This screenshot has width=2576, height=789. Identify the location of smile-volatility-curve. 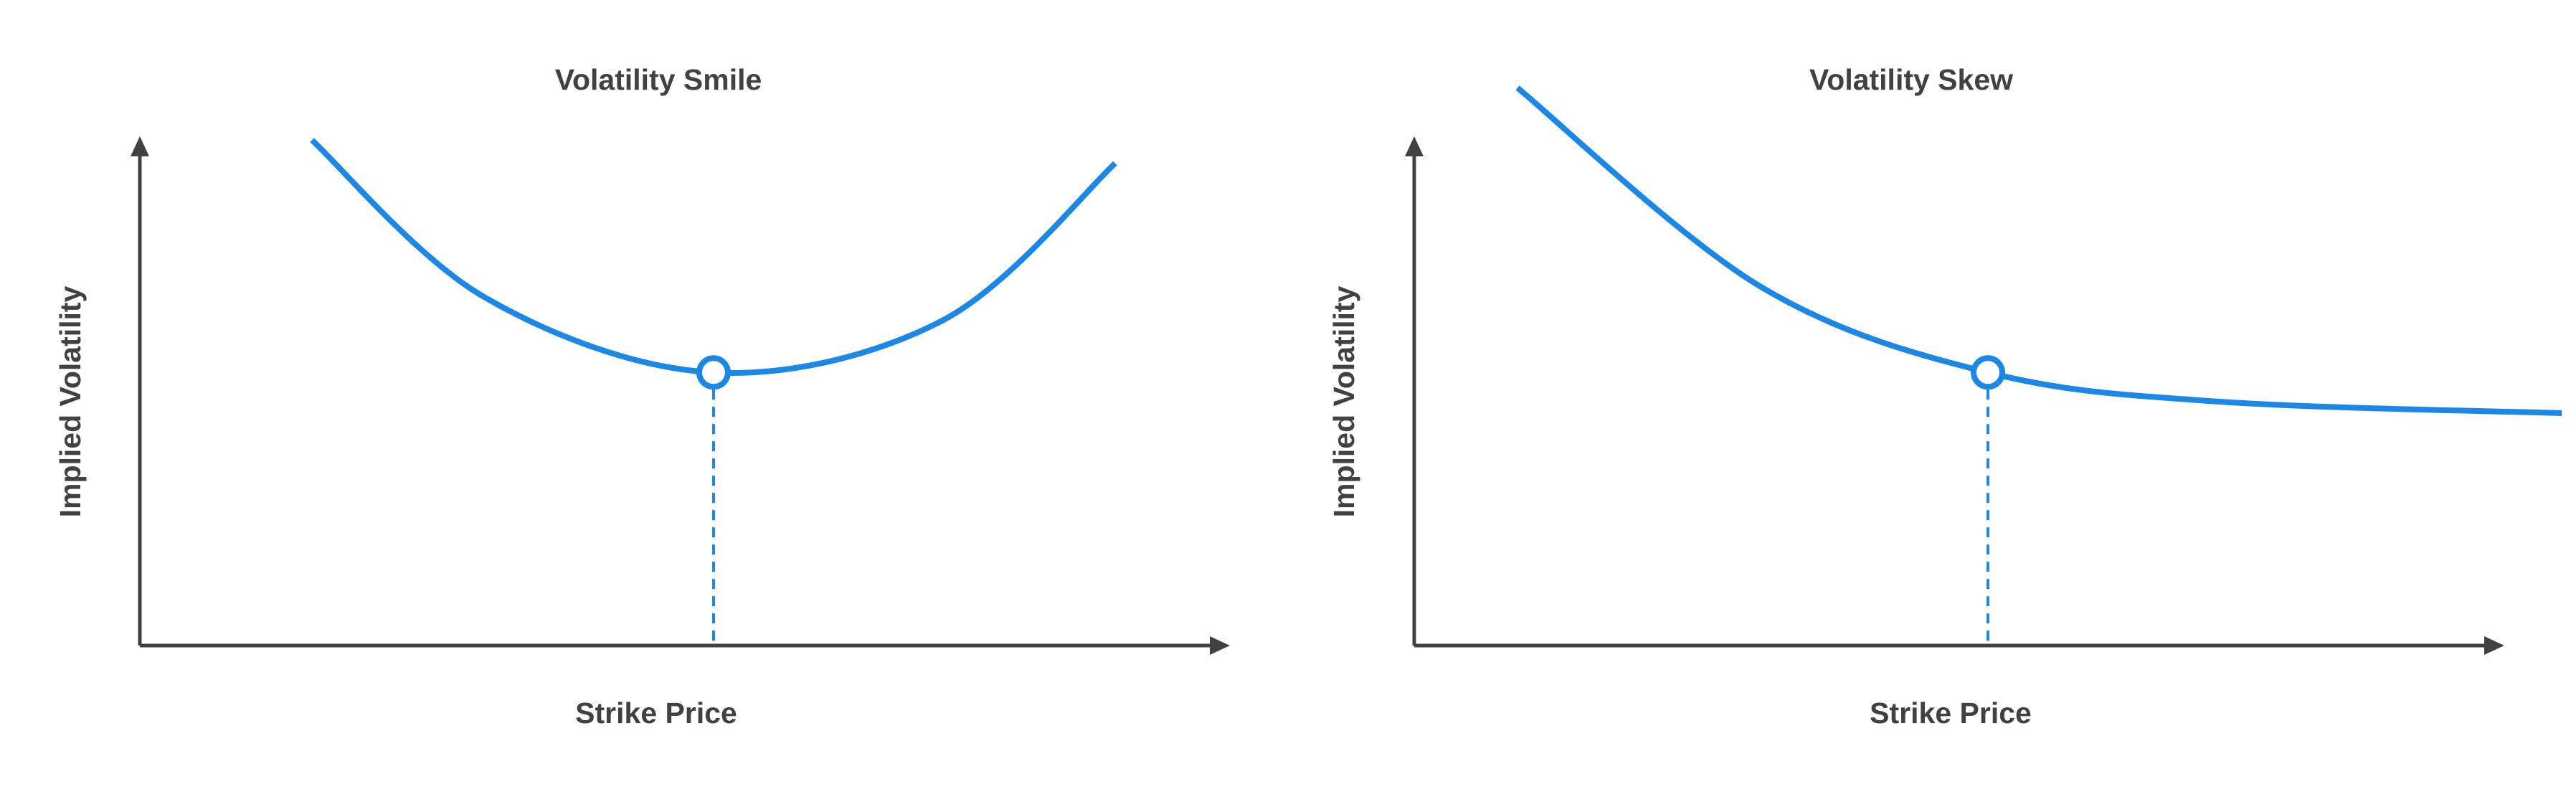
(713, 257).